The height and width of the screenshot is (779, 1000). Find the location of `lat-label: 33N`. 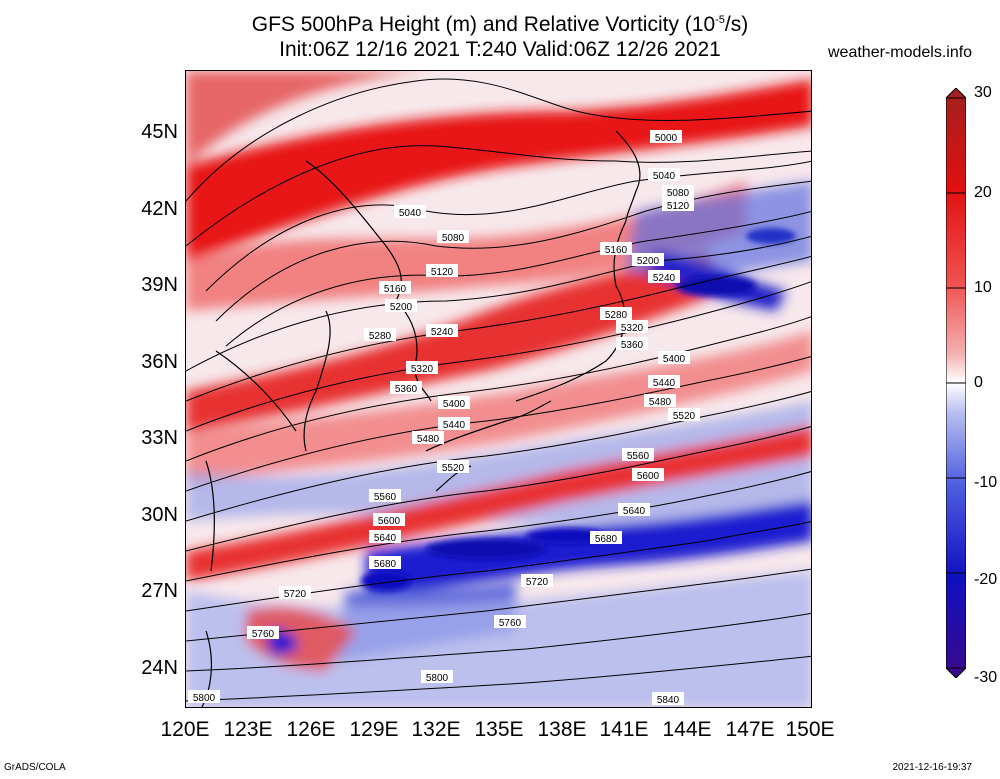

lat-label: 33N is located at coordinates (159, 438).